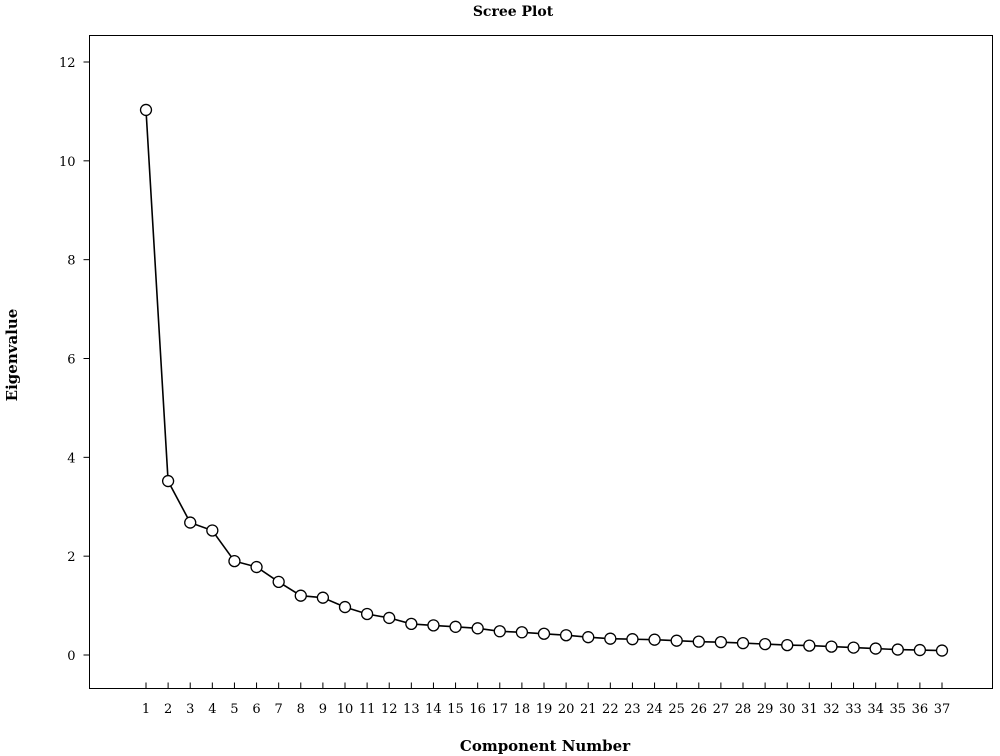 This screenshot has height=756, width=1000. What do you see at coordinates (831, 709) in the screenshot?
I see `x-tick-label: 32` at bounding box center [831, 709].